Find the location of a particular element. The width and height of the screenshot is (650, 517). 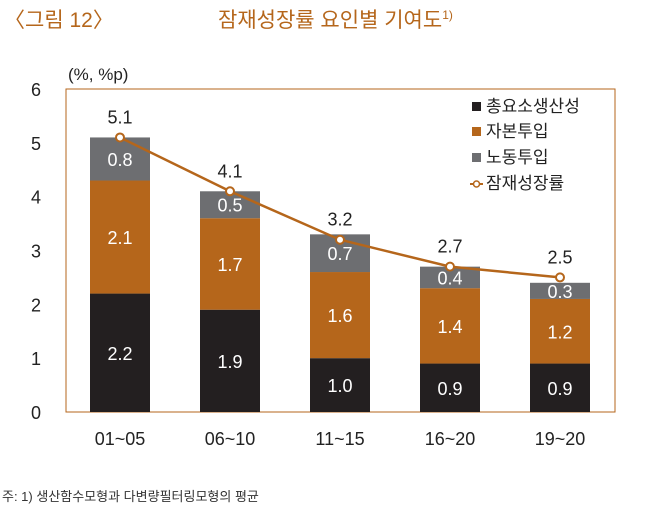

bar-value-label: 0.4 is located at coordinates (449, 278).